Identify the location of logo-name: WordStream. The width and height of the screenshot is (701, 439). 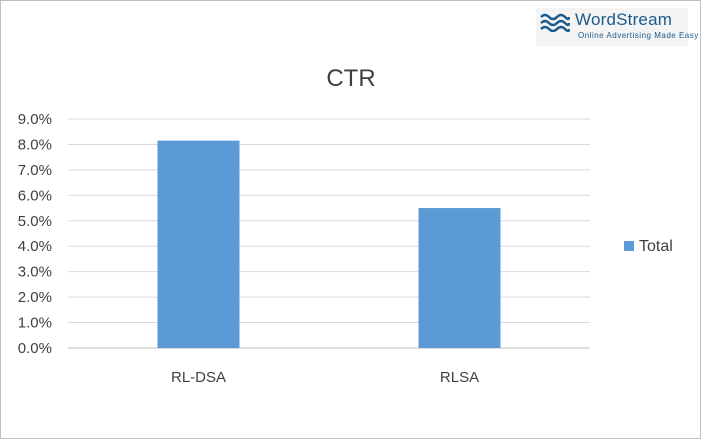
(624, 19).